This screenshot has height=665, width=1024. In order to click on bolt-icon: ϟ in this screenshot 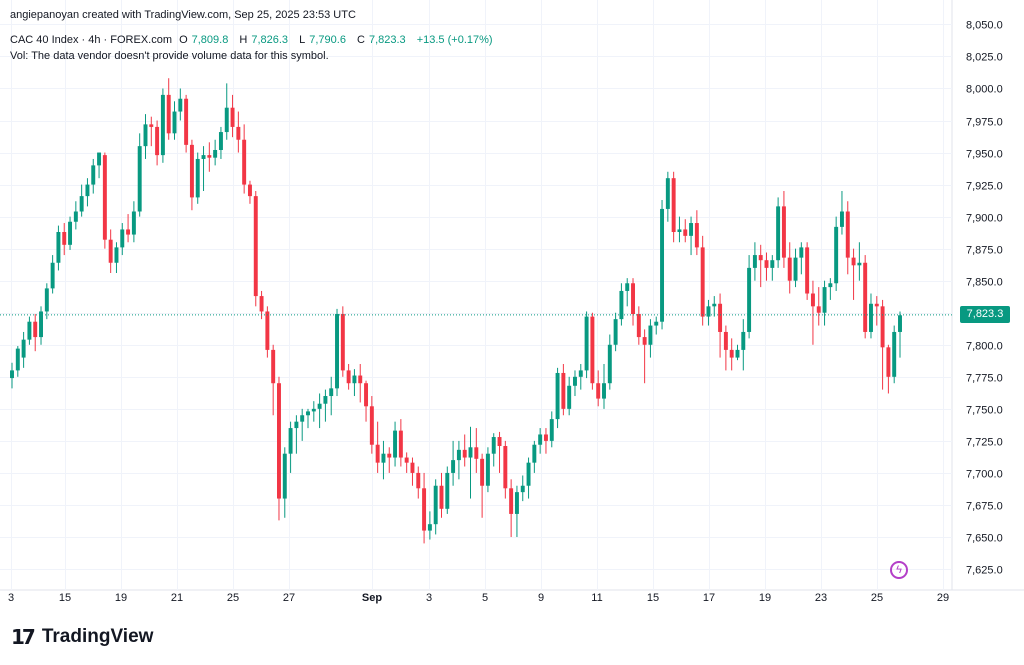, I will do `click(899, 570)`.